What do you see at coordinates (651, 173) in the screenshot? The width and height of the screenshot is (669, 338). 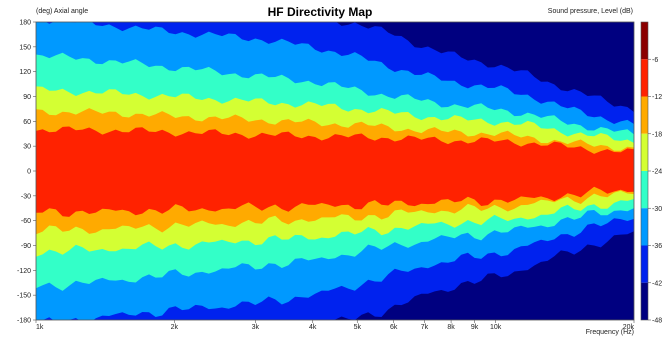 I see `colorbar: -6 -12 -18 -24 -30 -36 -42 -48` at bounding box center [651, 173].